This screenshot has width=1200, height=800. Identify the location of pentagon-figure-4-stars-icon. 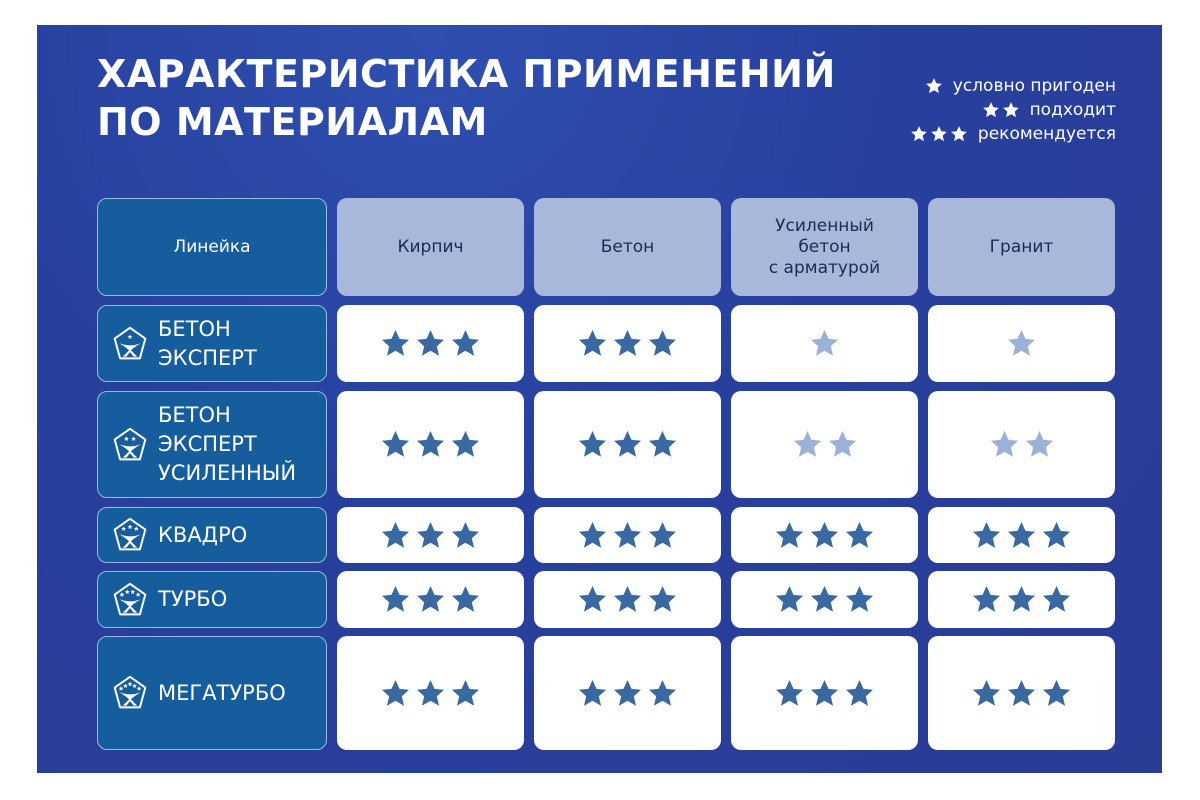
(130, 598).